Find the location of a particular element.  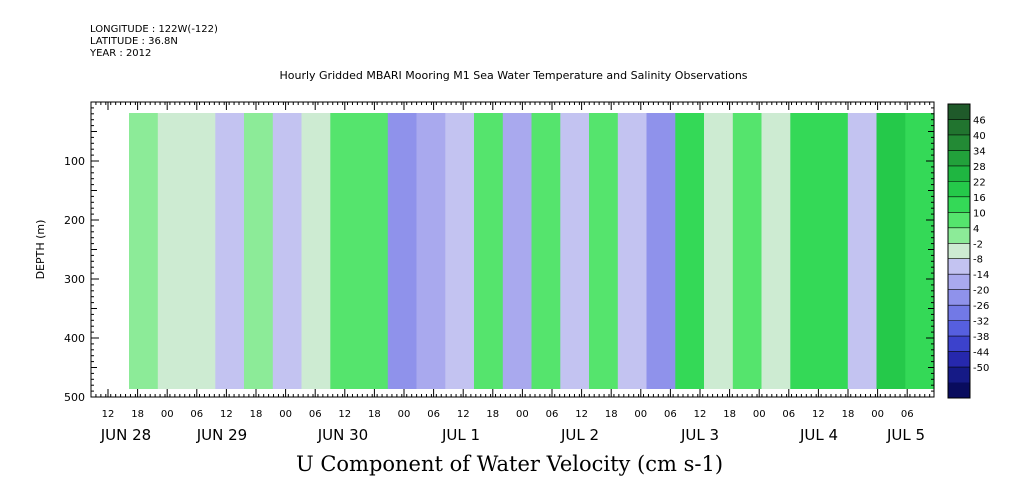

colorbar-level-label: -20 is located at coordinates (981, 291).